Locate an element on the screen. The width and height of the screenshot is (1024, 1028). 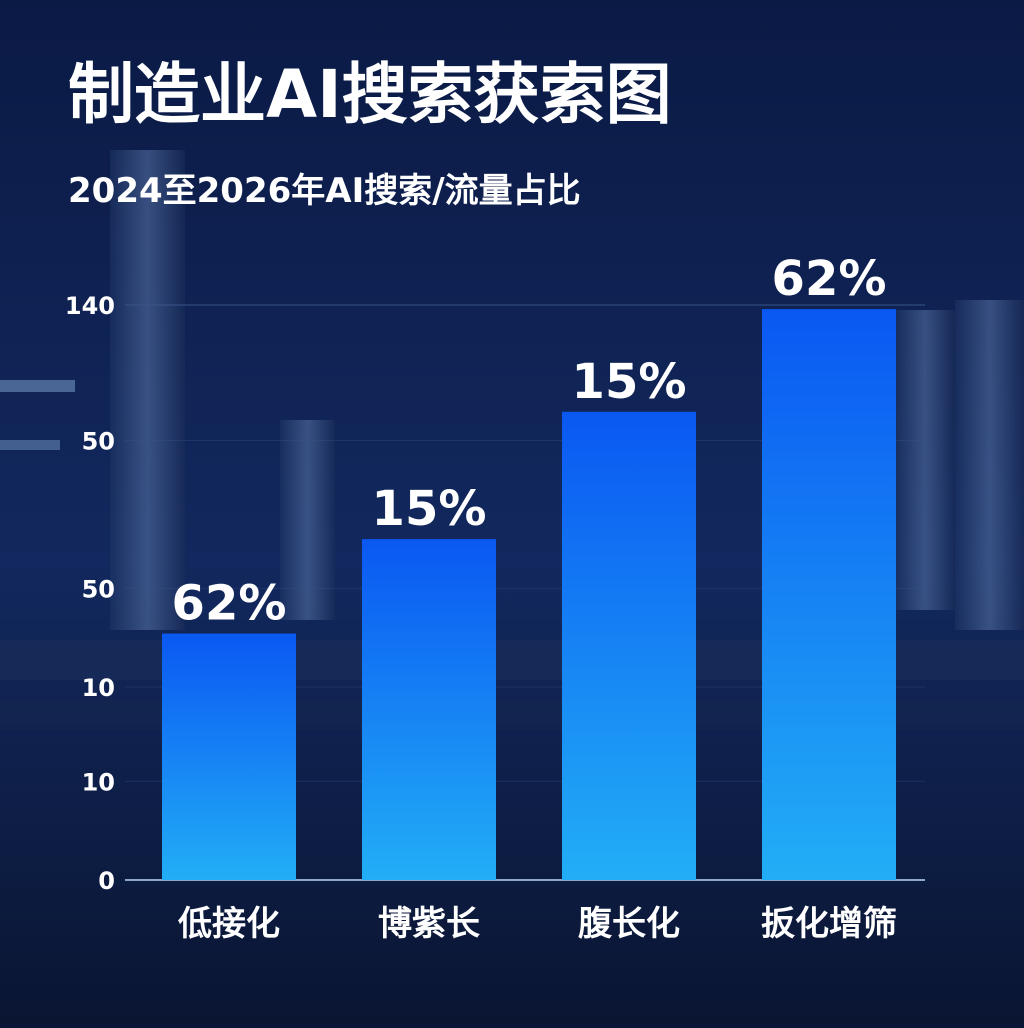
x-tick-label: 腹长化 is located at coordinates (629, 924).